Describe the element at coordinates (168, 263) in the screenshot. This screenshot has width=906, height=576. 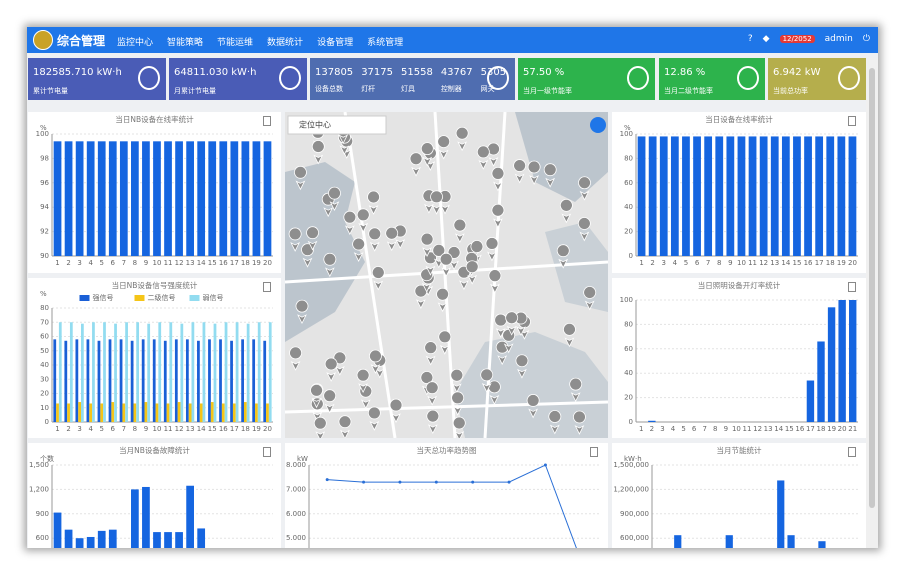
I see `x-tick-label: 11` at that location.